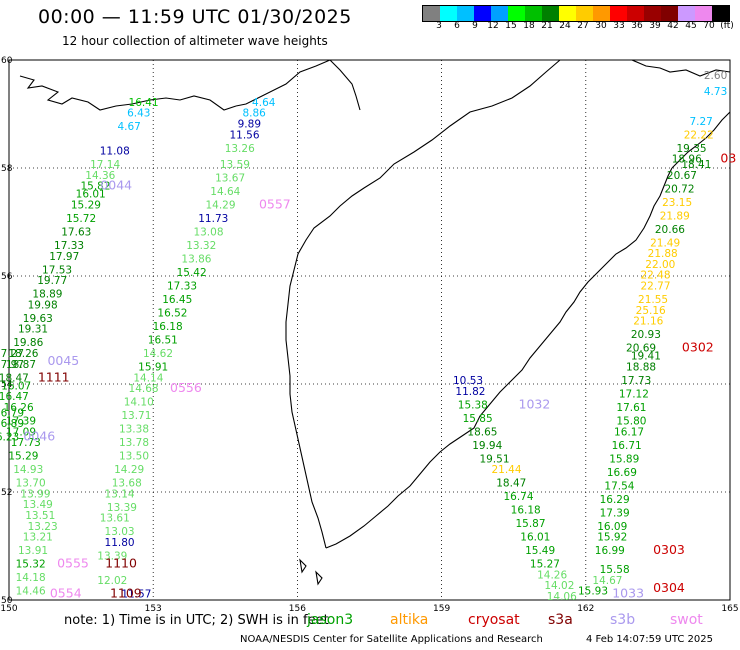 Image resolution: width=740 pixels, height=650 pixels. What do you see at coordinates (208, 233) in the screenshot?
I see `wave-height-value: 13.08` at bounding box center [208, 233].